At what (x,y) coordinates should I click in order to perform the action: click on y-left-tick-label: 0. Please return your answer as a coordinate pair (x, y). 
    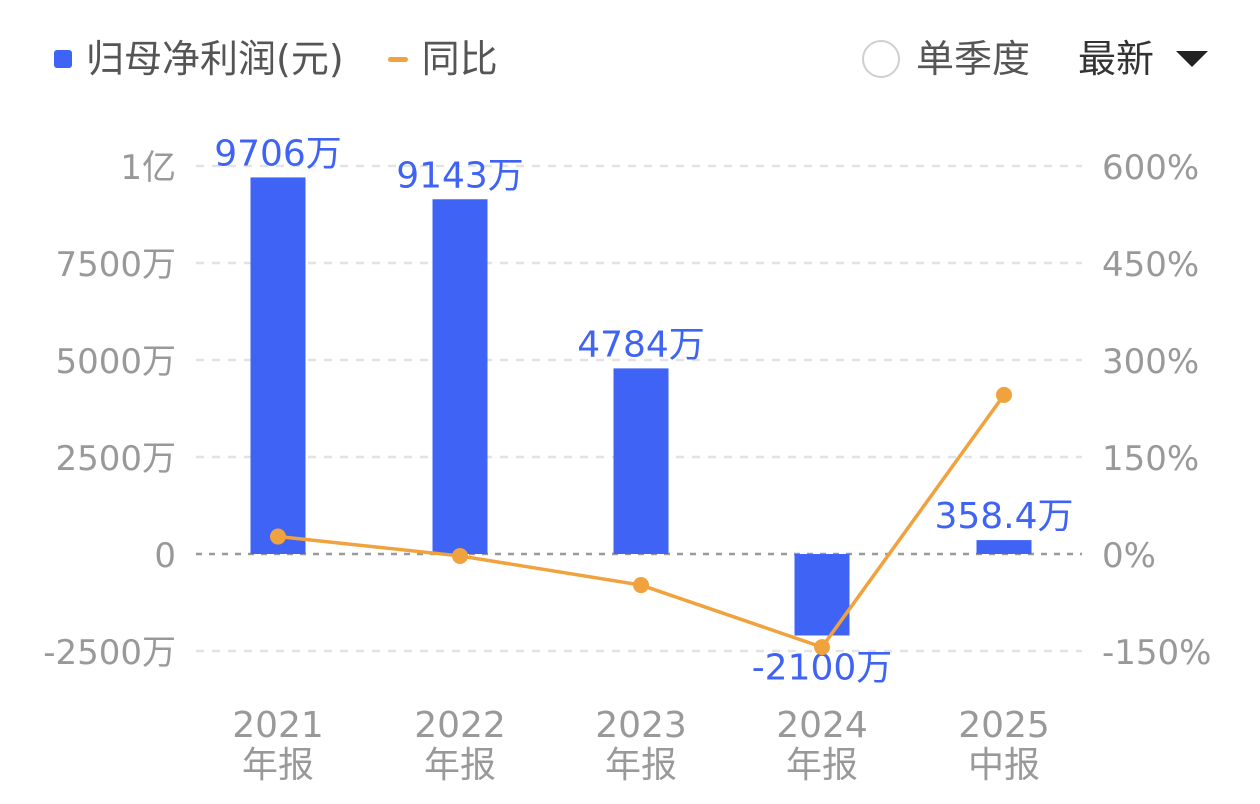
    Looking at the image, I should click on (165, 556).